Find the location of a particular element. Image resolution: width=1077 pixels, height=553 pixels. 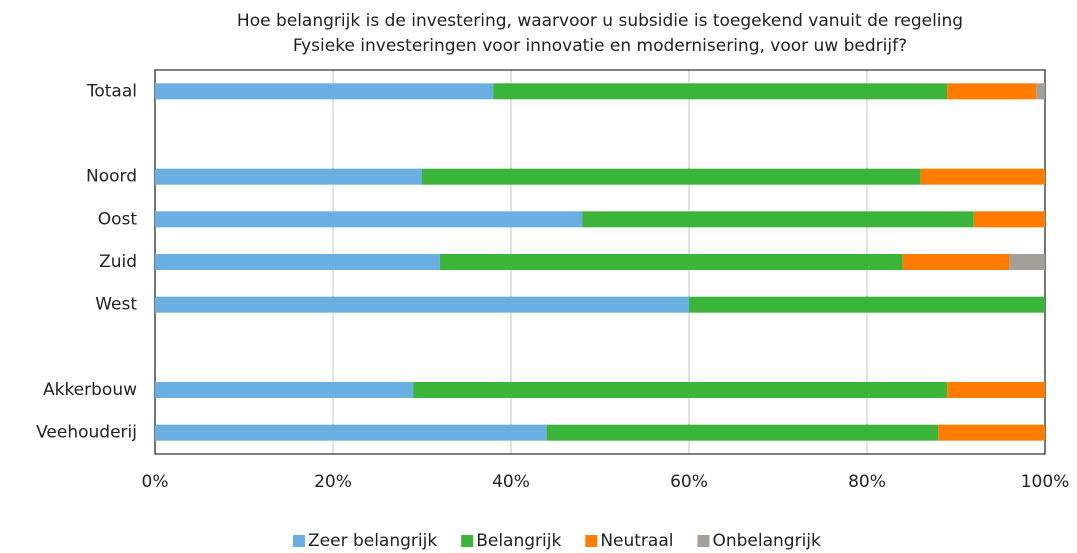

x-tick-label: 20% is located at coordinates (333, 482).